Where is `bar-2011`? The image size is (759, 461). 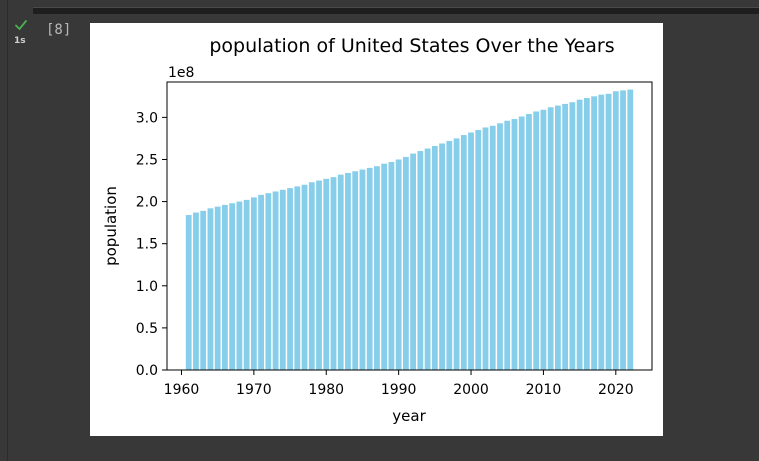 bar-2011 is located at coordinates (550, 238).